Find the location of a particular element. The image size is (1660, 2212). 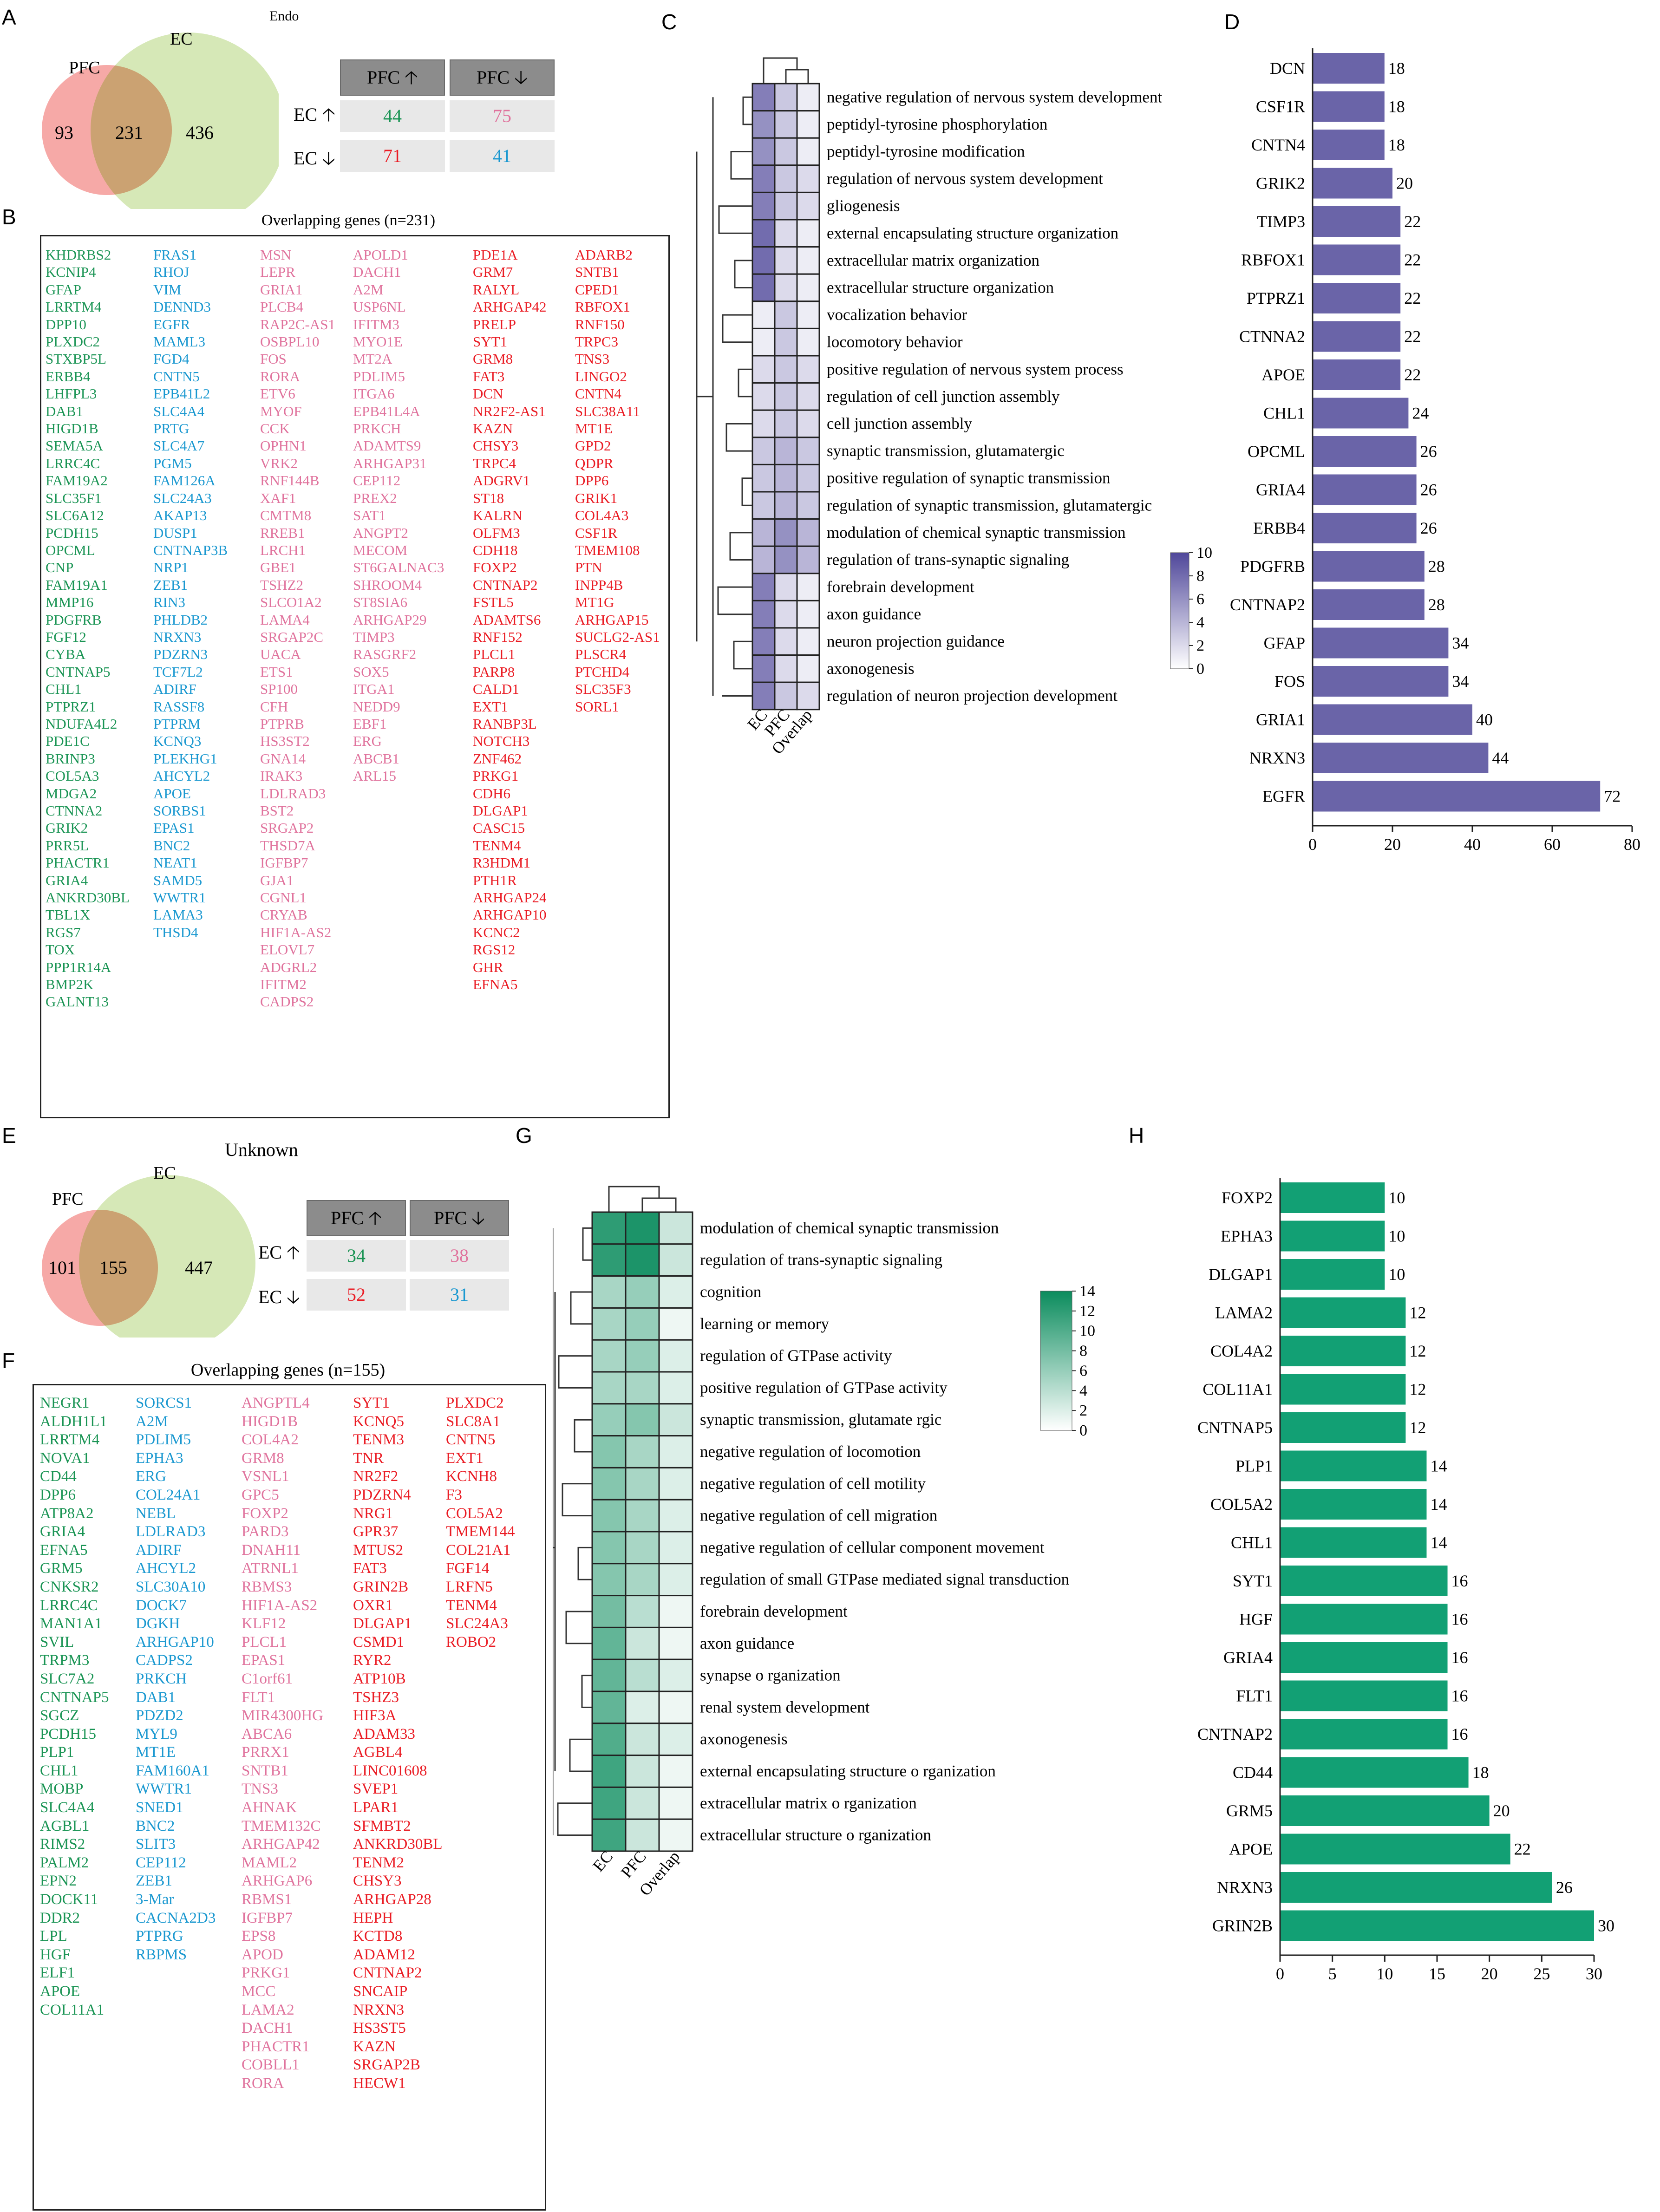

gene-name: PLCL1 is located at coordinates (494, 654).